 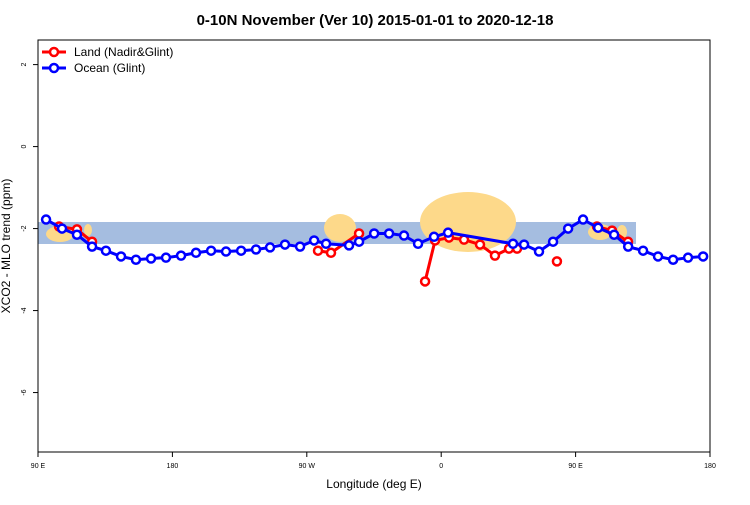 I want to click on y-tick-label: 2, so click(x=24, y=65).